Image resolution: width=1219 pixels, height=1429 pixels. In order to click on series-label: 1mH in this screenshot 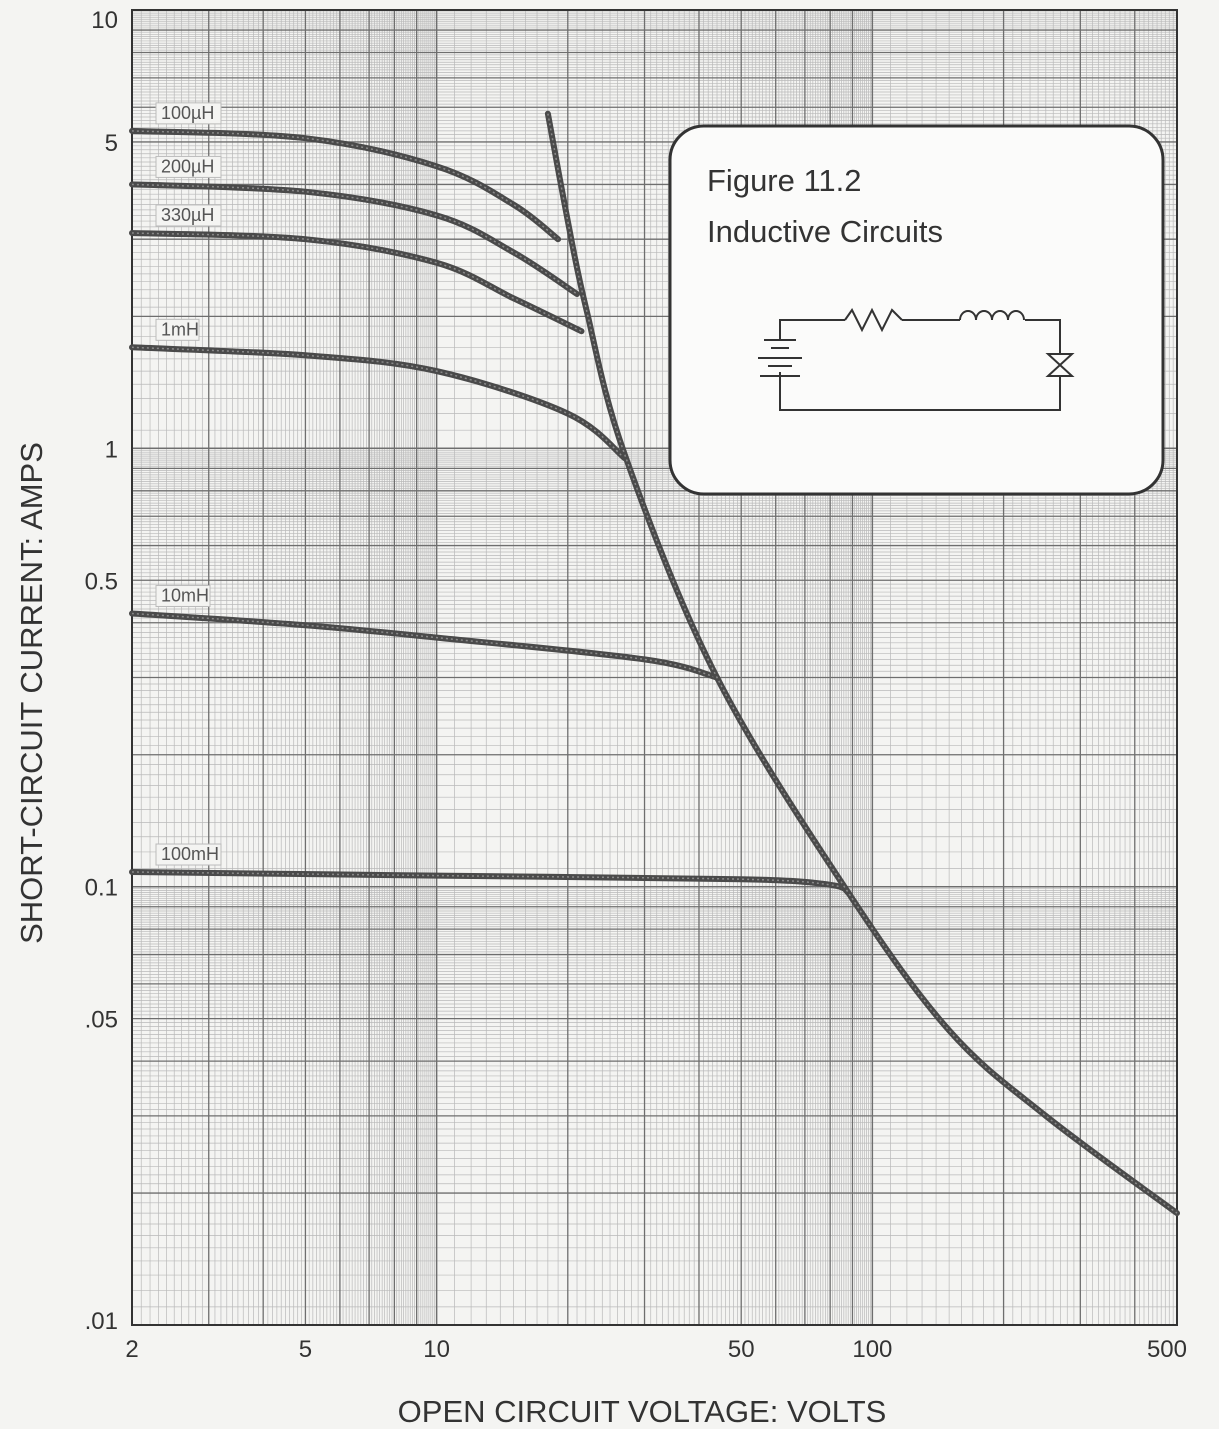, I will do `click(180, 329)`.